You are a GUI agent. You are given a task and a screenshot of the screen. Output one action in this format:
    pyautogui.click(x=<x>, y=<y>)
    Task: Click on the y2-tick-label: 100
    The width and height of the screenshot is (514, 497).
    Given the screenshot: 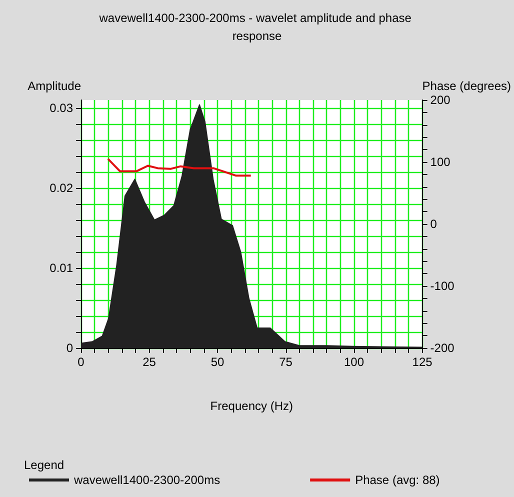 What is the action you would take?
    pyautogui.click(x=440, y=162)
    